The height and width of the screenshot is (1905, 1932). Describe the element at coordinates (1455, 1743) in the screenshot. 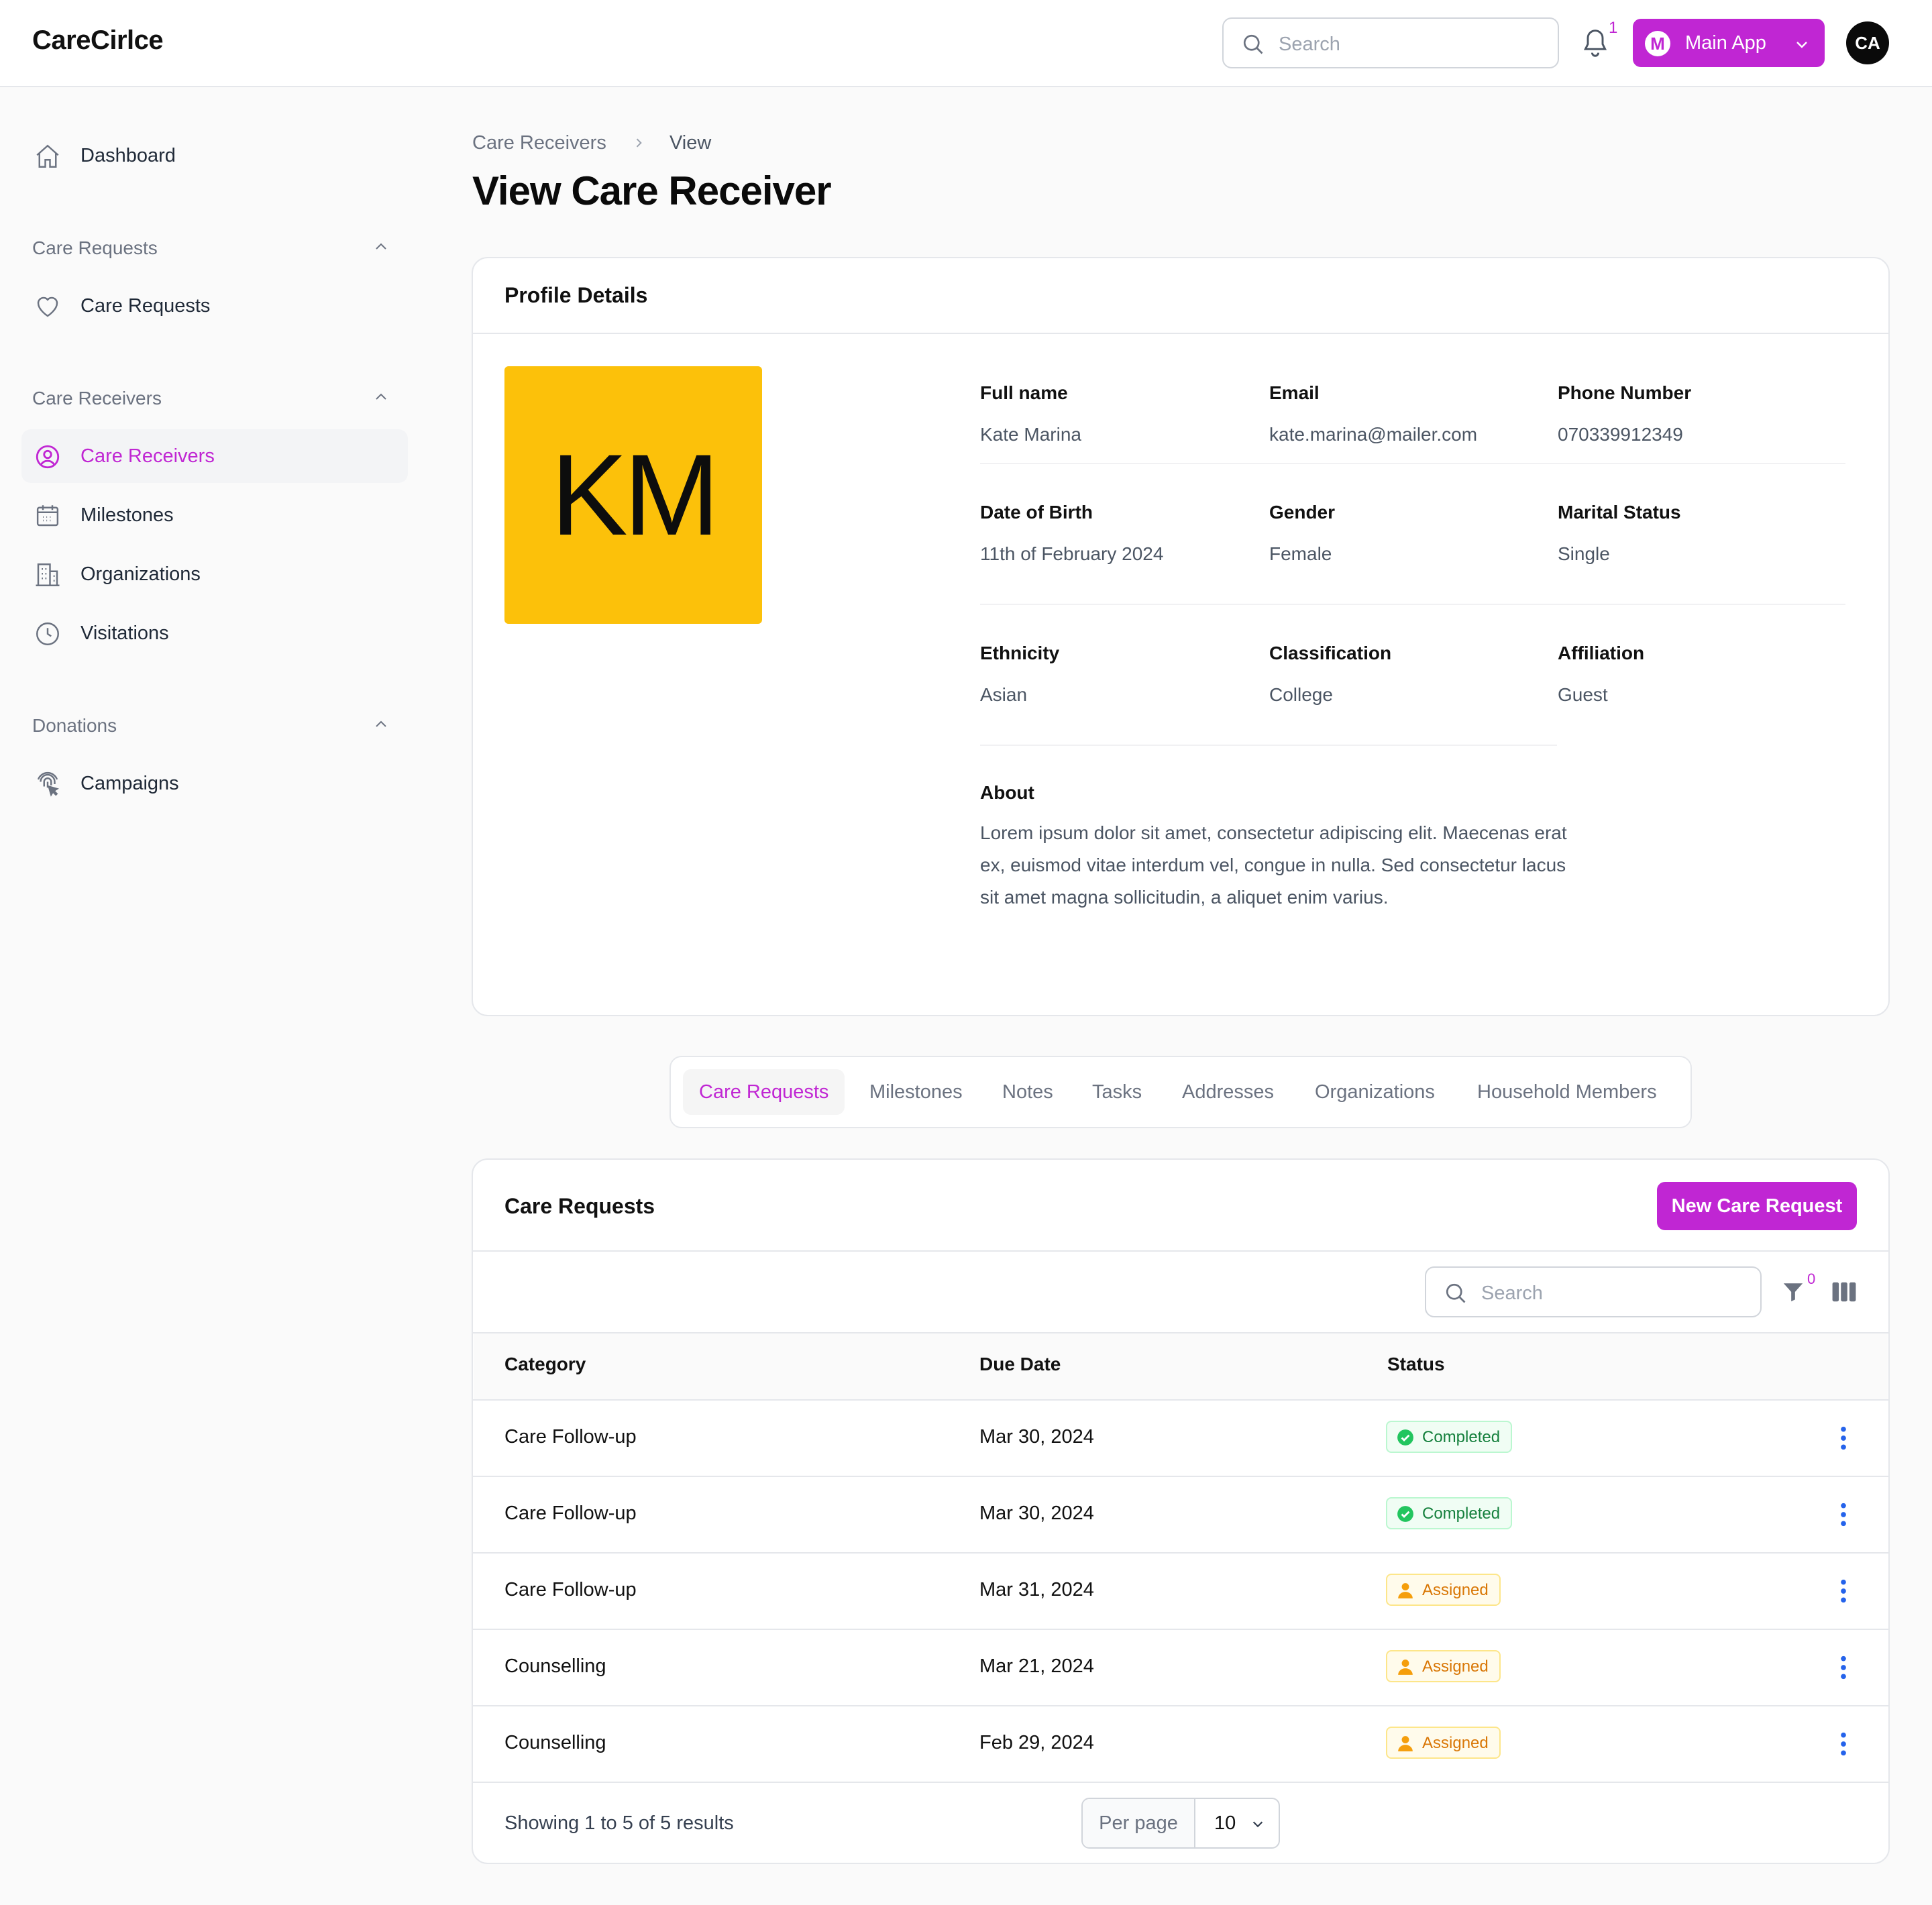

I see `status-text: Assigned` at that location.